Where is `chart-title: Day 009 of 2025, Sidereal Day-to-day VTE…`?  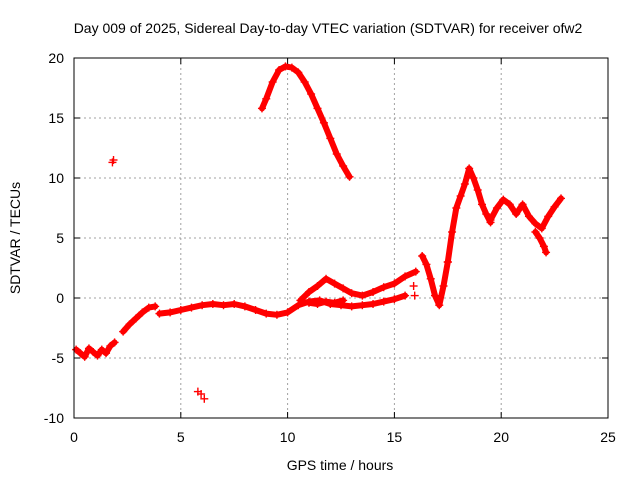
chart-title: Day 009 of 2025, Sidereal Day-to-day VTE… is located at coordinates (328, 28).